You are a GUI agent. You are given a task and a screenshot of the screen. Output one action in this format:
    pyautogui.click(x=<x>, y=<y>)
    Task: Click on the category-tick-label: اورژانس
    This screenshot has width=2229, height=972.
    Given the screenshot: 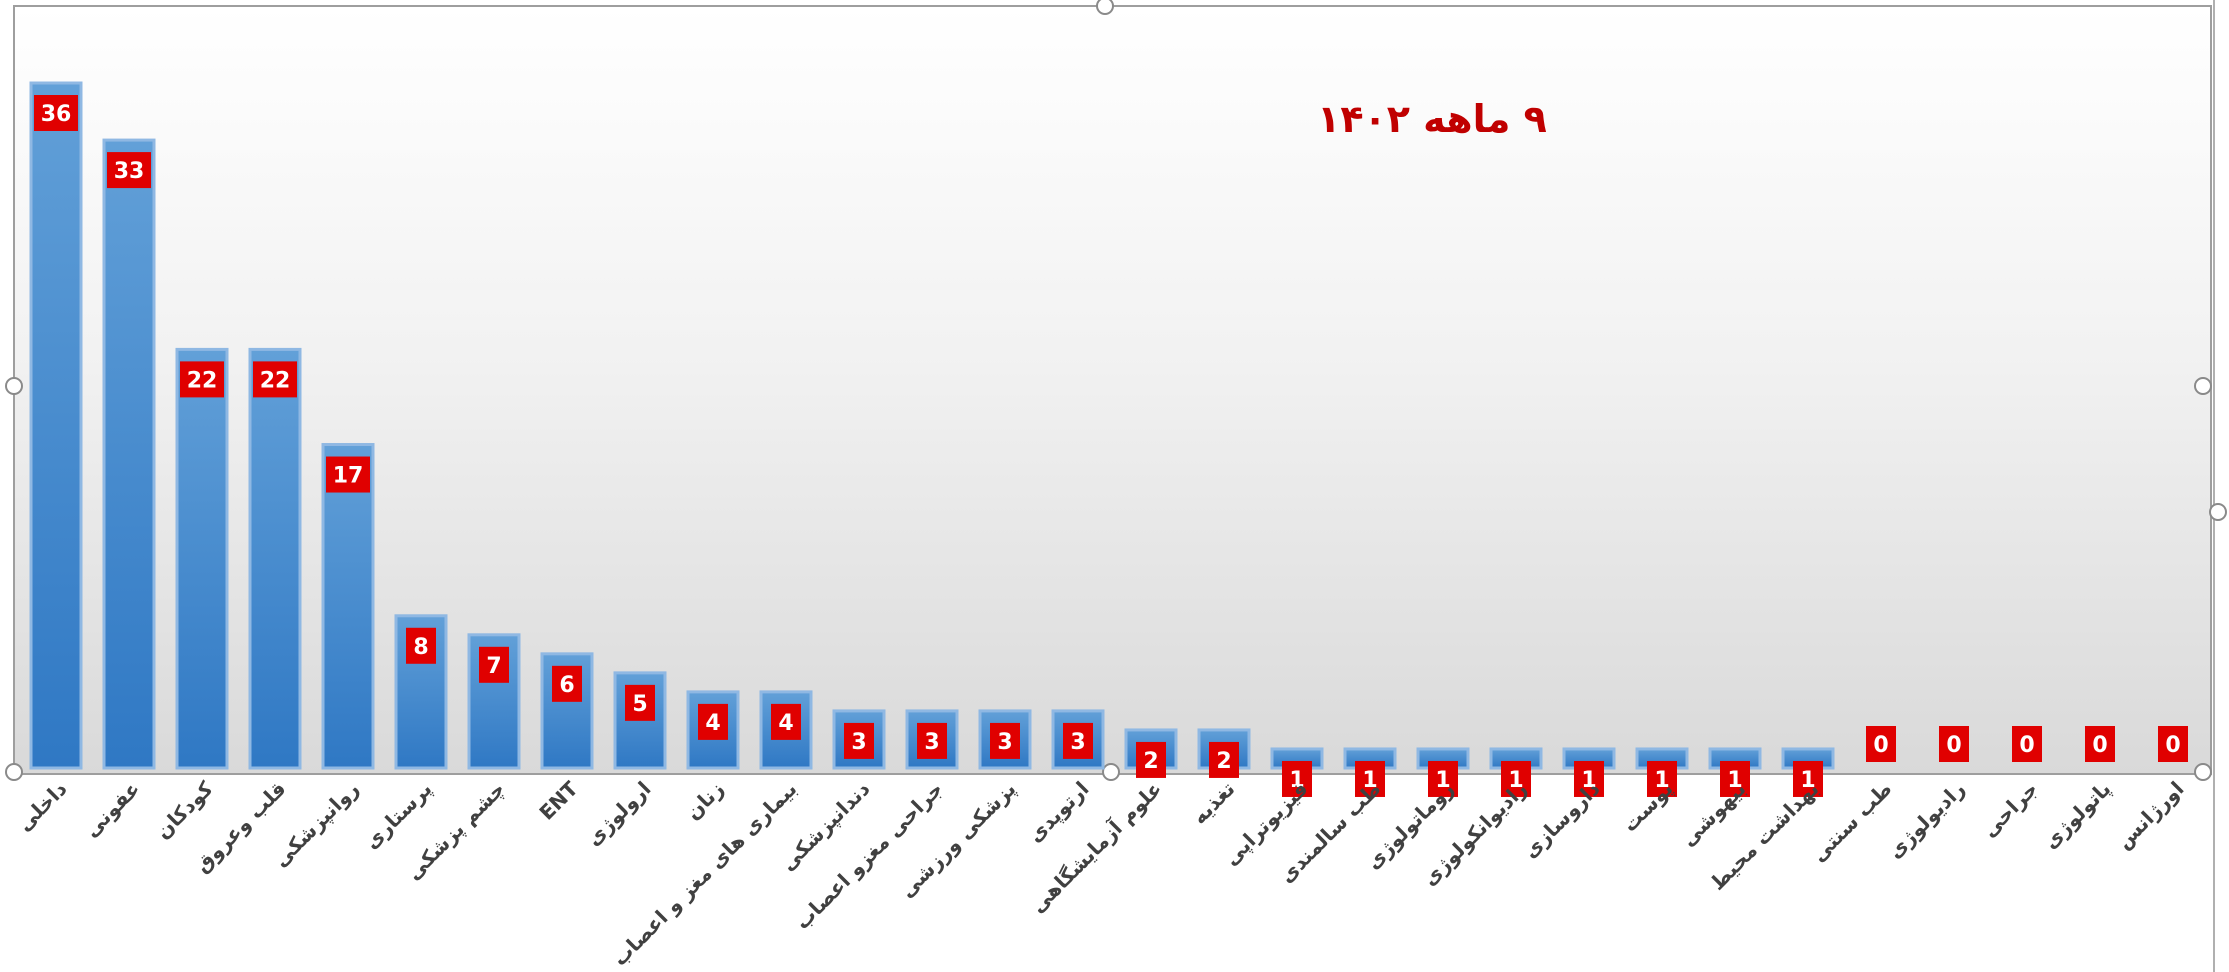 What is the action you would take?
    pyautogui.click(x=2149, y=815)
    